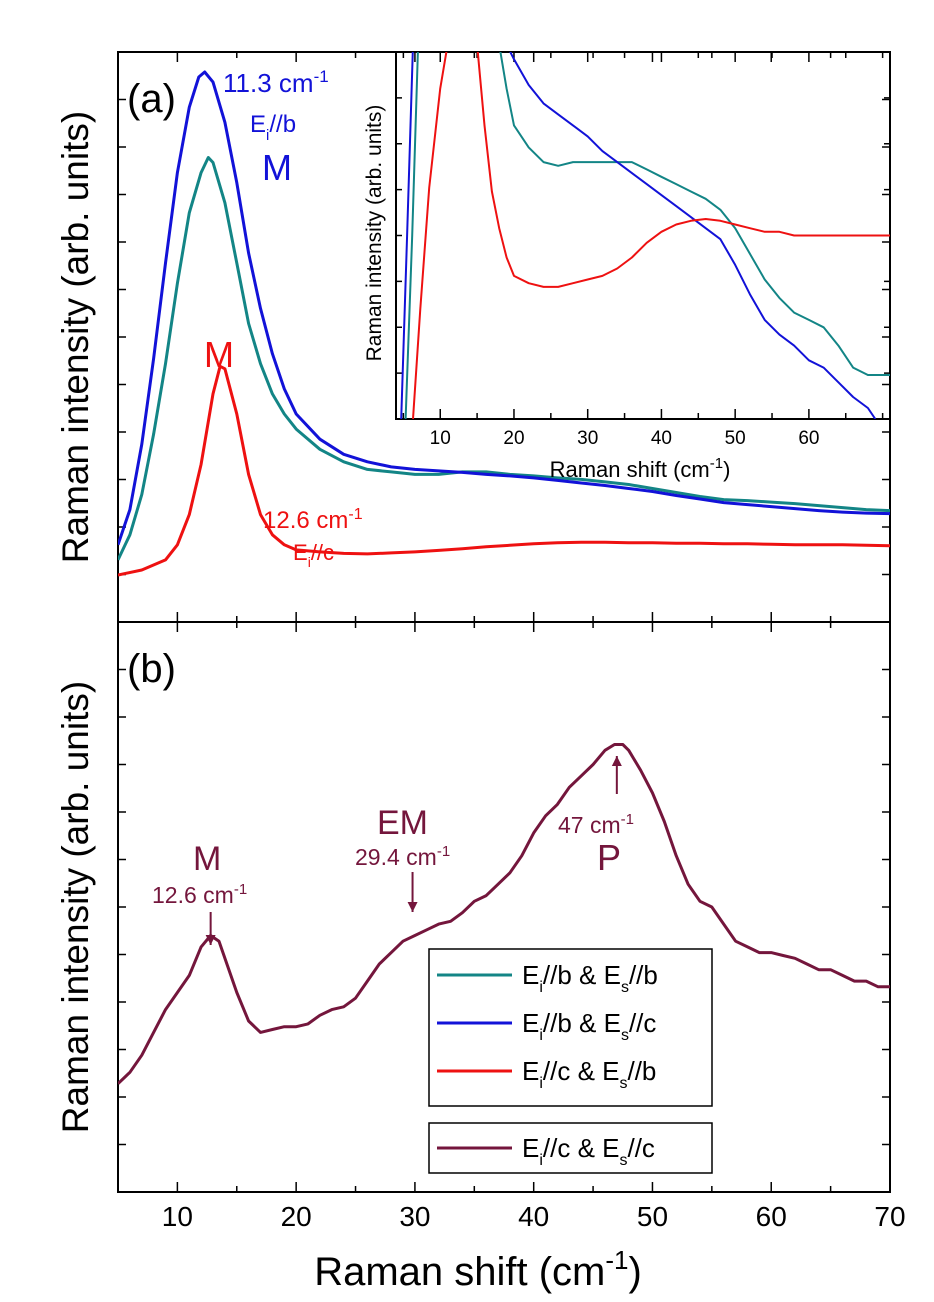 This screenshot has height=1302, width=934. I want to click on inset-series-red, so click(651, 235).